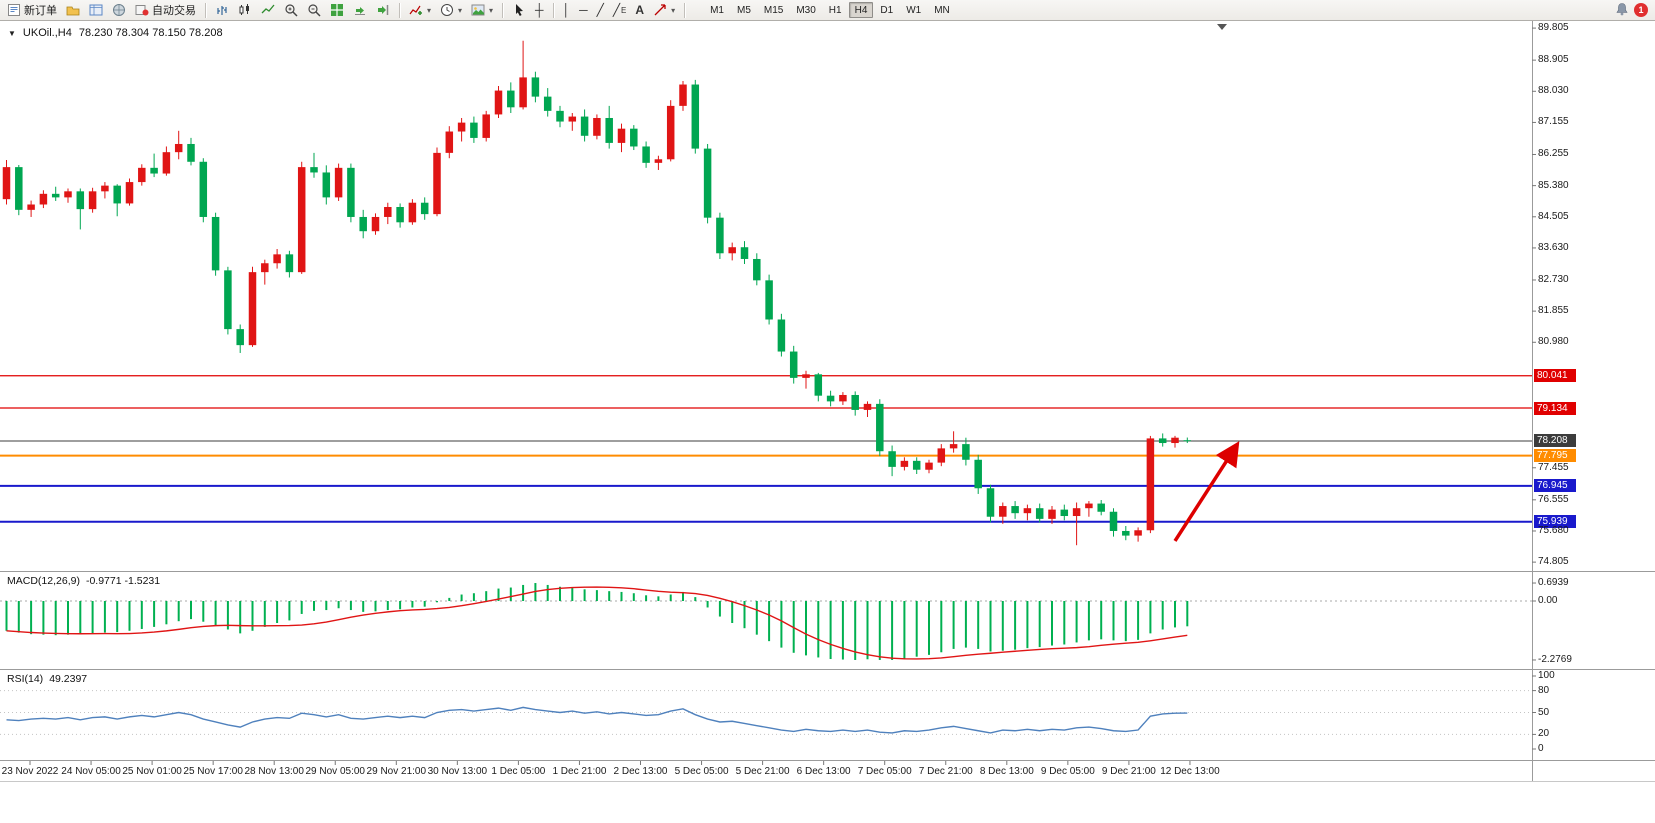 This screenshot has width=1655, height=823. I want to click on new-order-button: 新订单, so click(32, 10).